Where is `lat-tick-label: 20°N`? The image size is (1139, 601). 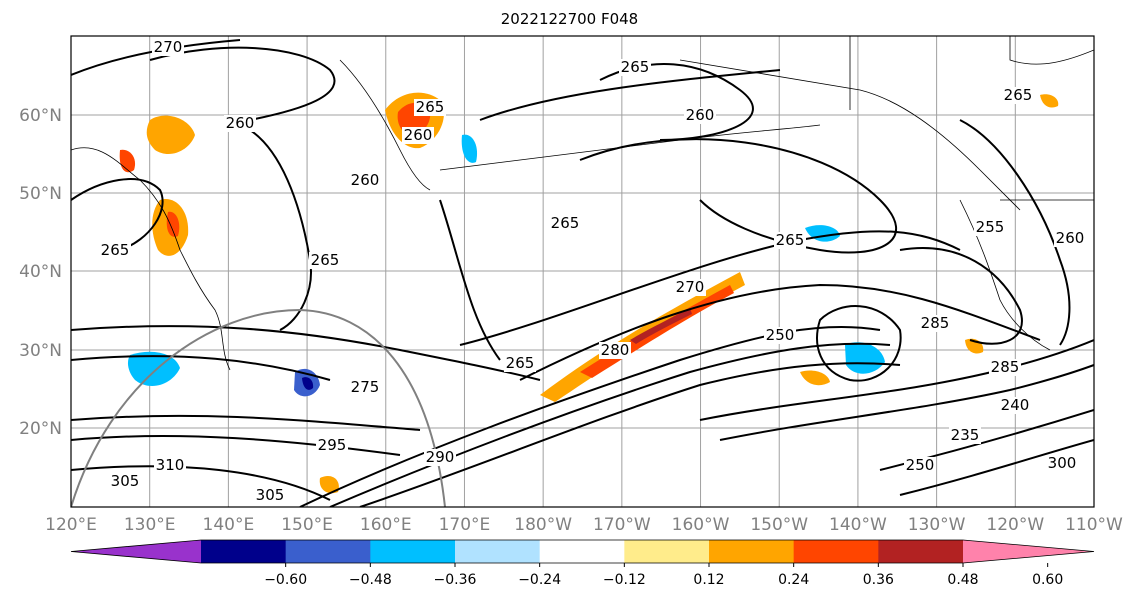
lat-tick-label: 20°N is located at coordinates (40, 429).